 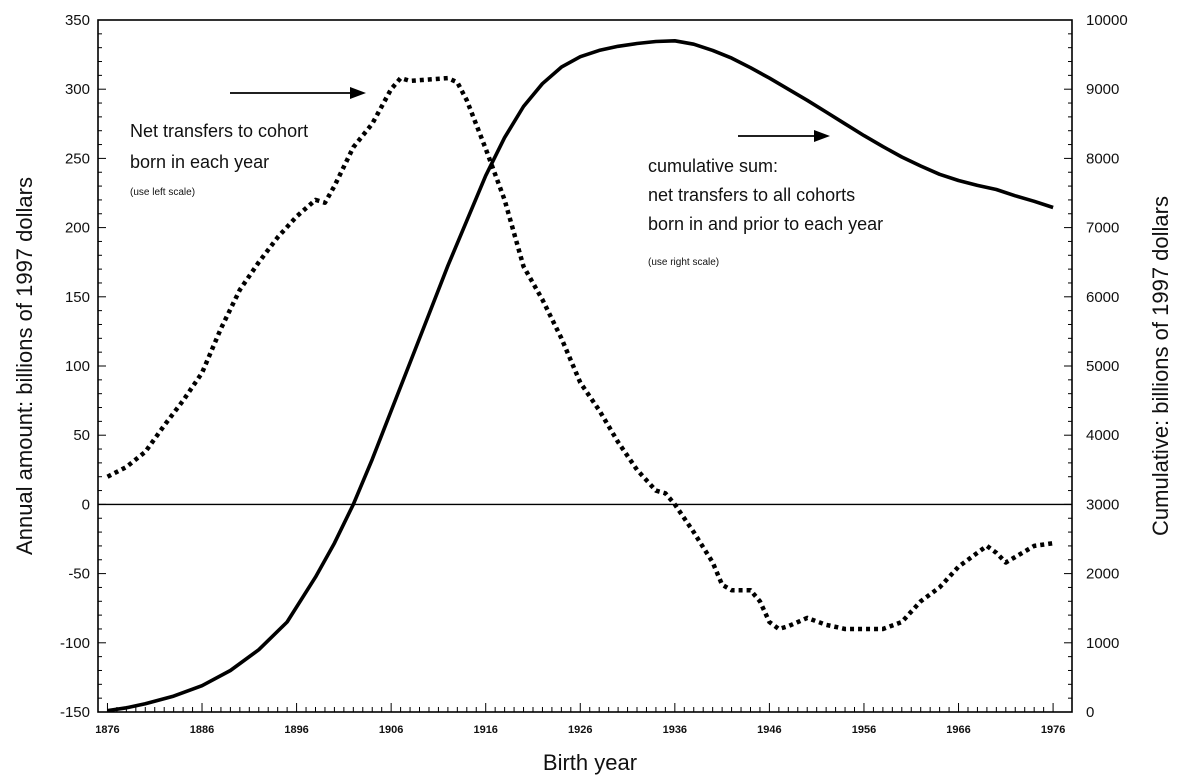 What do you see at coordinates (1102, 643) in the screenshot?
I see `right-tick-label: 1000` at bounding box center [1102, 643].